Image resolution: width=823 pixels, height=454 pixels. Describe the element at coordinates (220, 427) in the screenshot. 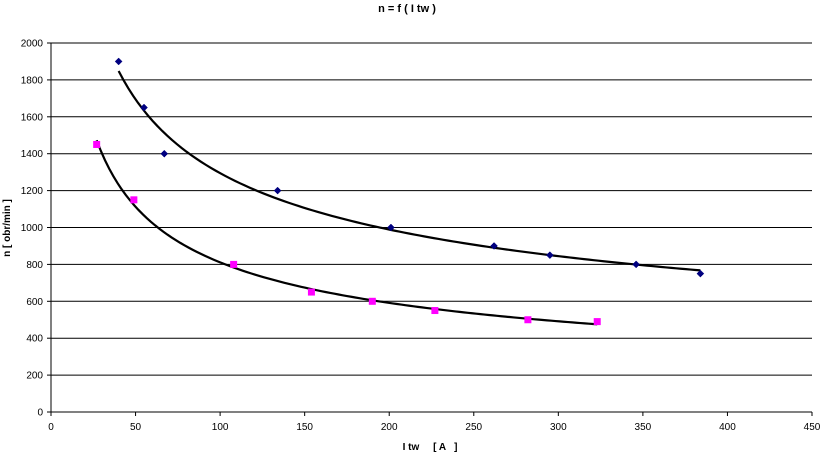

I see `x-tick-label: 100` at that location.